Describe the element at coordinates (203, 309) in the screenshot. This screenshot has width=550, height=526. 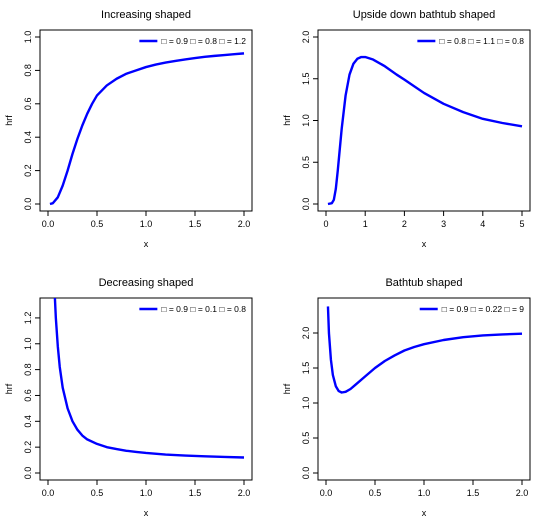
I see `legend-label: □ = 0.9 □ = 0.1 □ = 0.8` at that location.